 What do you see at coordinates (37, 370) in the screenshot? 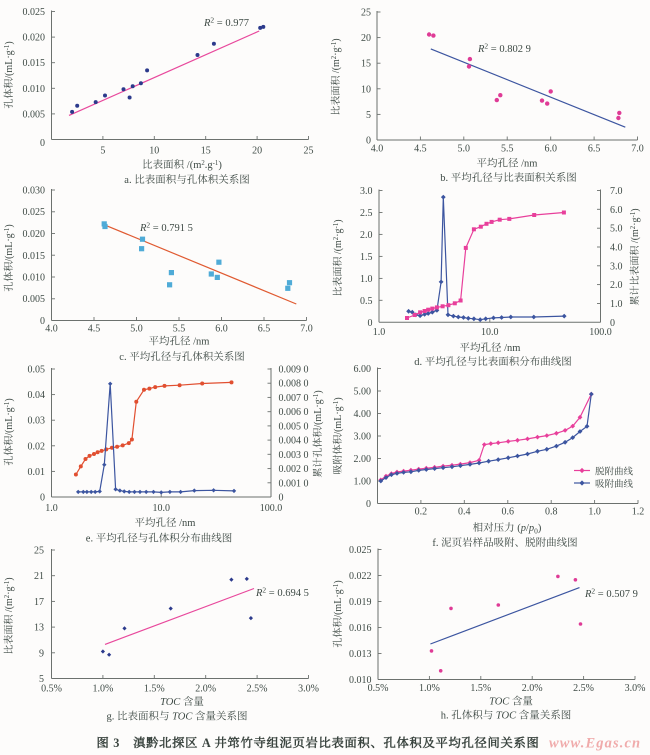
I see `svg-text: 0.05` at bounding box center [37, 370].